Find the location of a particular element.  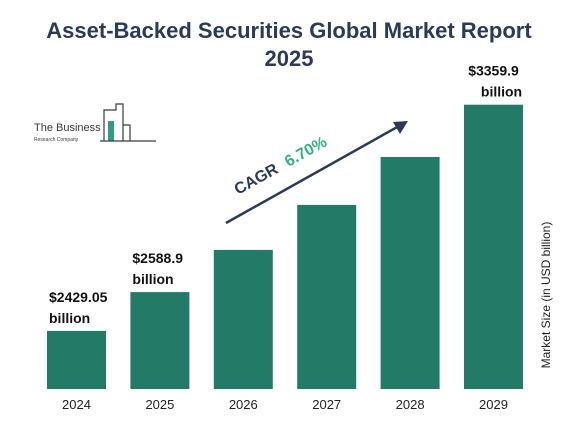

data-label-2029: $3359.9 billion is located at coordinates (495, 81).